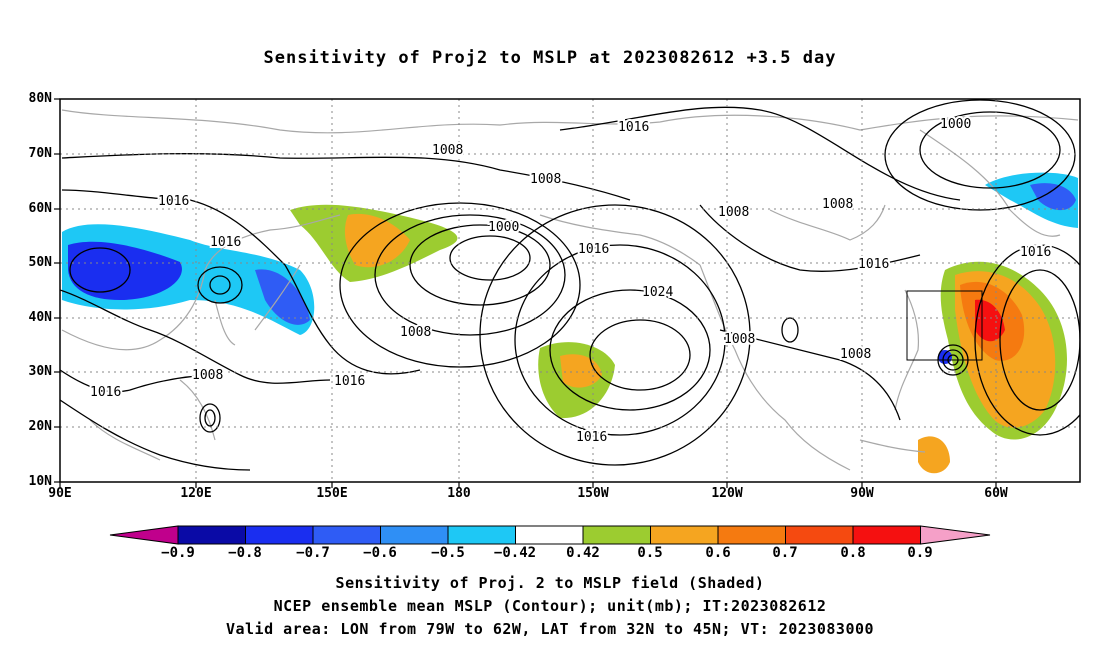 Image resolution: width=1100 pixels, height=650 pixels. I want to click on colorbar-label: −0.6, so click(380, 553).